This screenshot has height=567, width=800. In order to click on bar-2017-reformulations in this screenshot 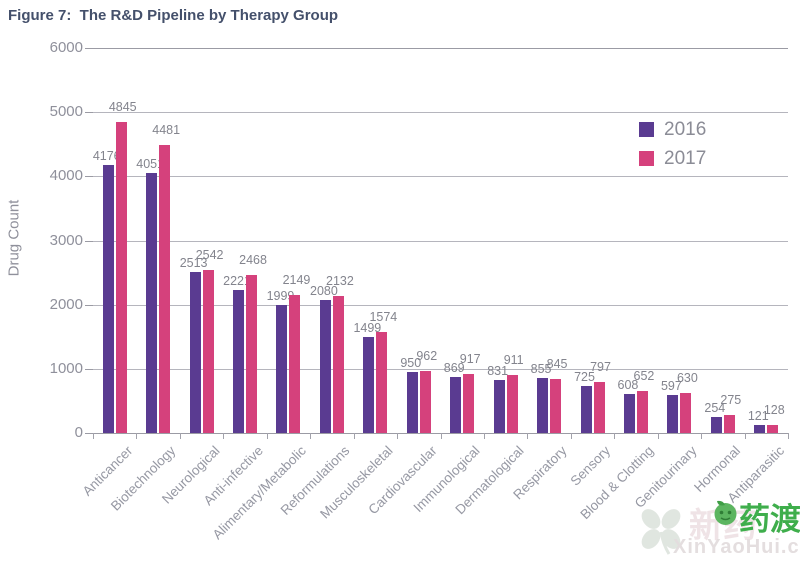, I will do `click(338, 364)`.